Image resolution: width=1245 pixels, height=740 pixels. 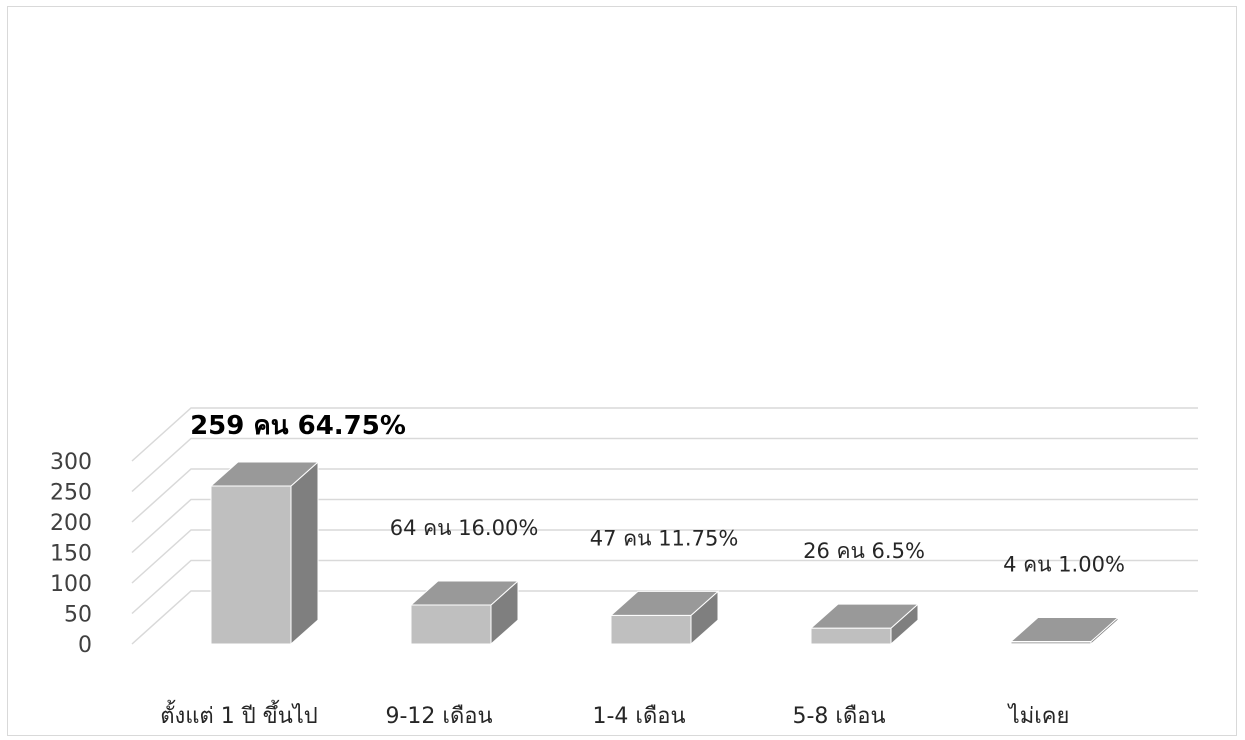 What do you see at coordinates (439, 716) in the screenshot?
I see `x-tick-label: 9-12 เดือน` at bounding box center [439, 716].